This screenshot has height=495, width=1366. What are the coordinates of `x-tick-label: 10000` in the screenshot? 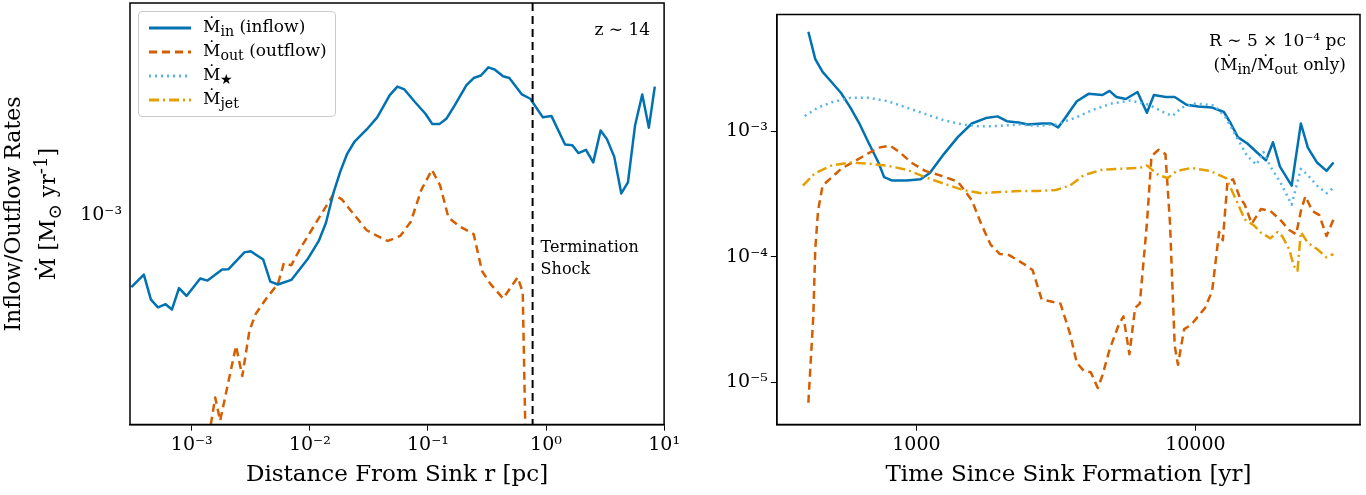 It's located at (1195, 442).